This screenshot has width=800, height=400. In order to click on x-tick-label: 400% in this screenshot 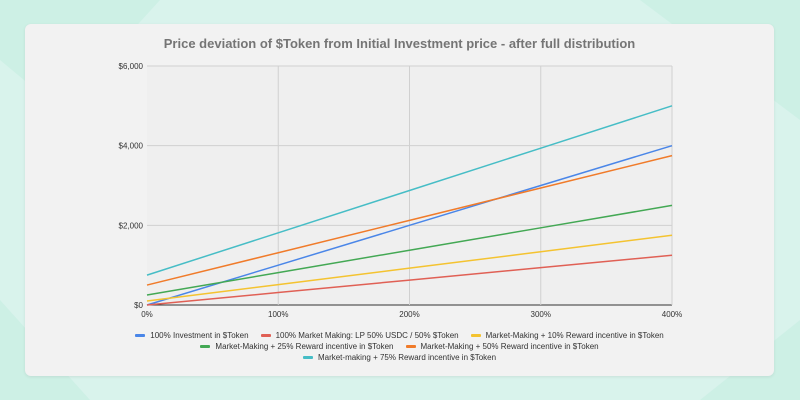, I will do `click(672, 314)`.